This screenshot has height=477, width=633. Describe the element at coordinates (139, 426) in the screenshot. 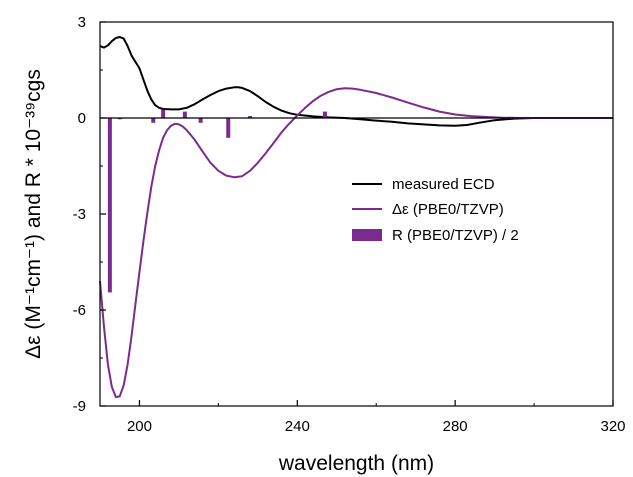

I see `x-tick-label: 200` at that location.